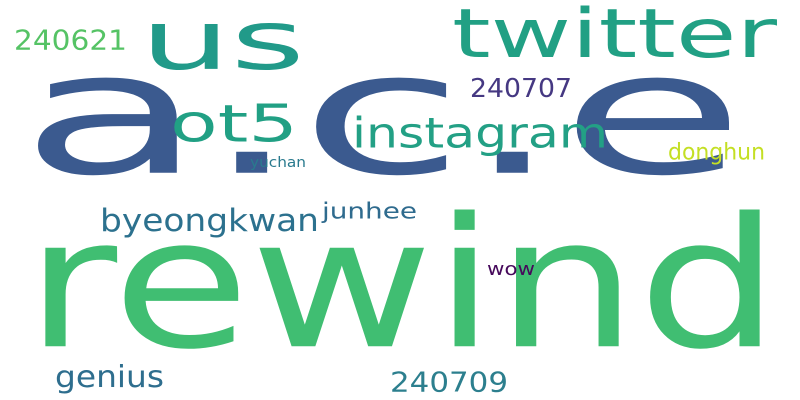 The width and height of the screenshot is (800, 400). Describe the element at coordinates (614, 37) in the screenshot. I see `word-twitter: twitter` at that location.